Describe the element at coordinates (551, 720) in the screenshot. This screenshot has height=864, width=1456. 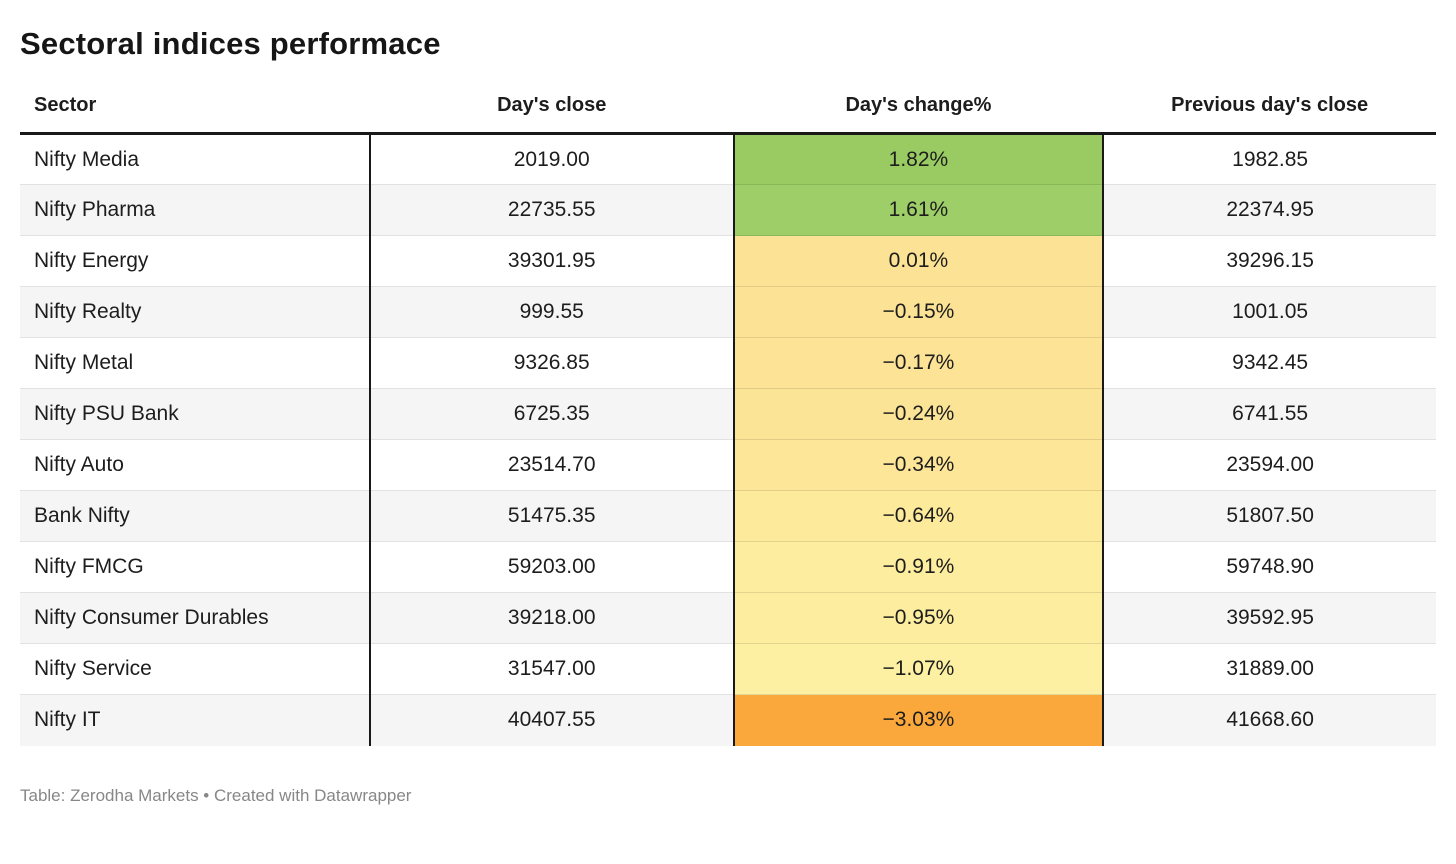
I see `days-close-cell: 40407.55` at that location.